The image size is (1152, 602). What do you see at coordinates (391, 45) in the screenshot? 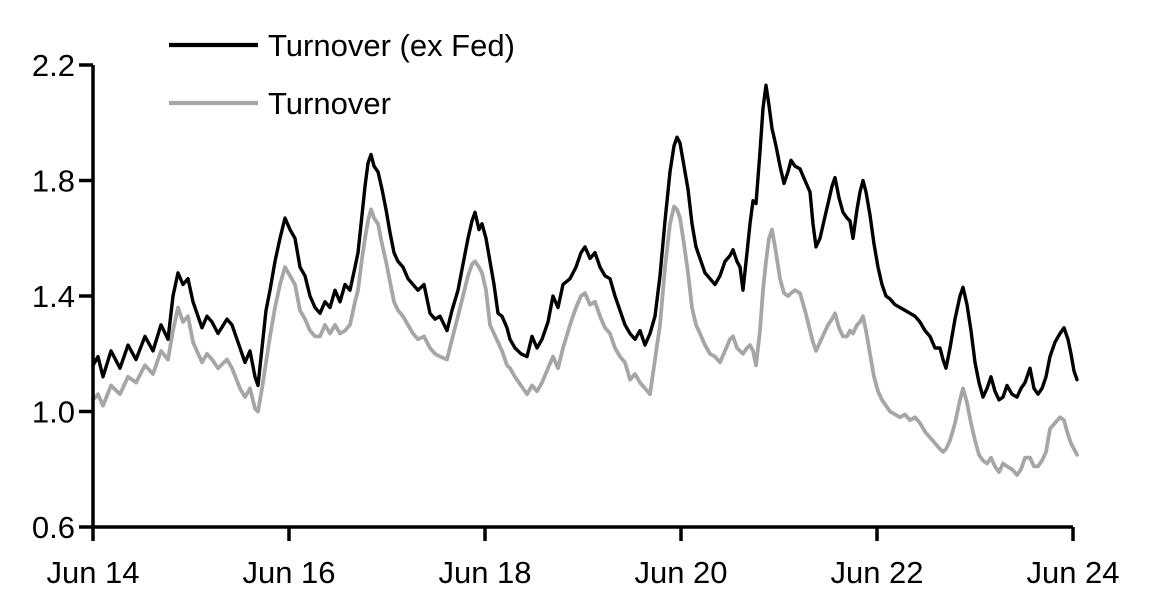
I see `legend-label: Turnover (ex Fed)` at bounding box center [391, 45].